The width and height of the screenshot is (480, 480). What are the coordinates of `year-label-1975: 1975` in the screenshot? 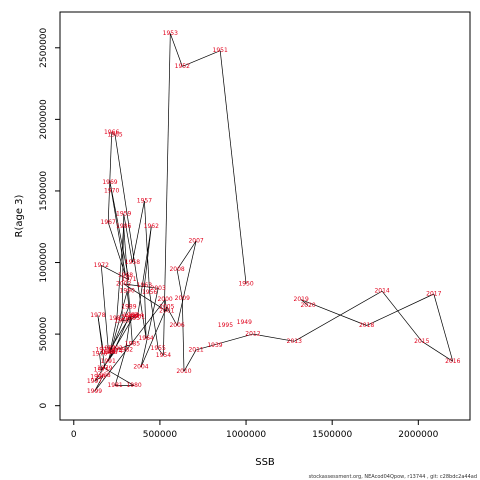 It's located at (101, 369).